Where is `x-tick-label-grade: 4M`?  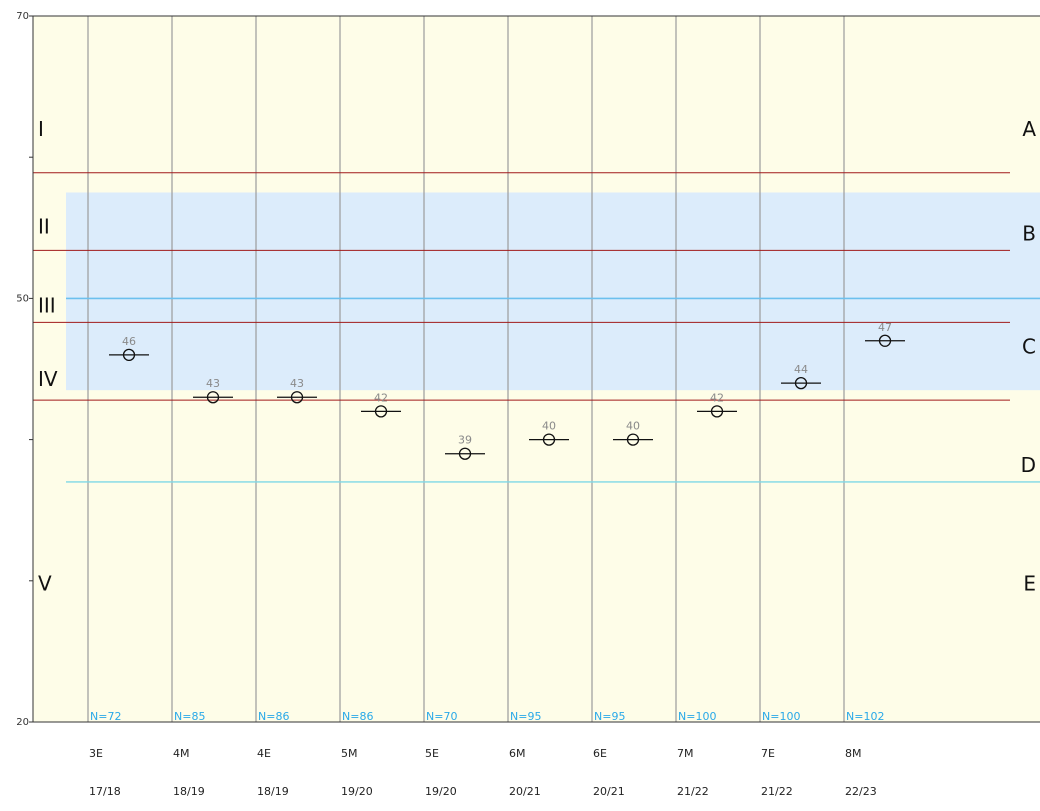
x-tick-label-grade: 4M is located at coordinates (181, 753).